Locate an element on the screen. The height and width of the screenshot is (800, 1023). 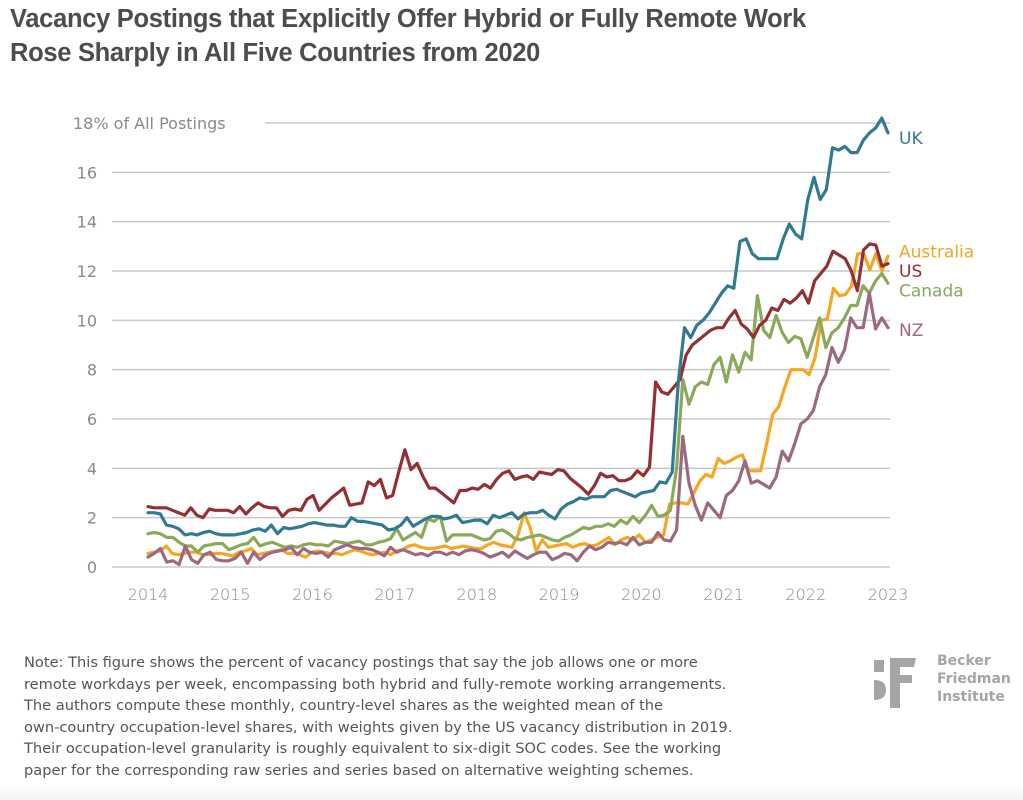
y-tick-label: 12 is located at coordinates (87, 271).